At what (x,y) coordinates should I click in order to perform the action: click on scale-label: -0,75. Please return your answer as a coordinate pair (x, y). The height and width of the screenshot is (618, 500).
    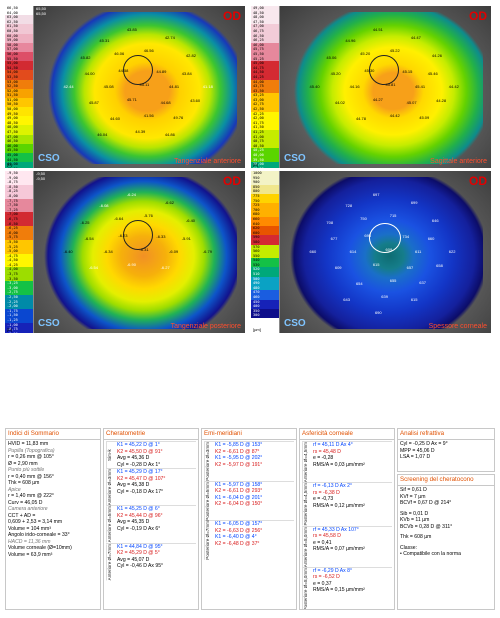
    Looking at the image, I should click on (19, 329).